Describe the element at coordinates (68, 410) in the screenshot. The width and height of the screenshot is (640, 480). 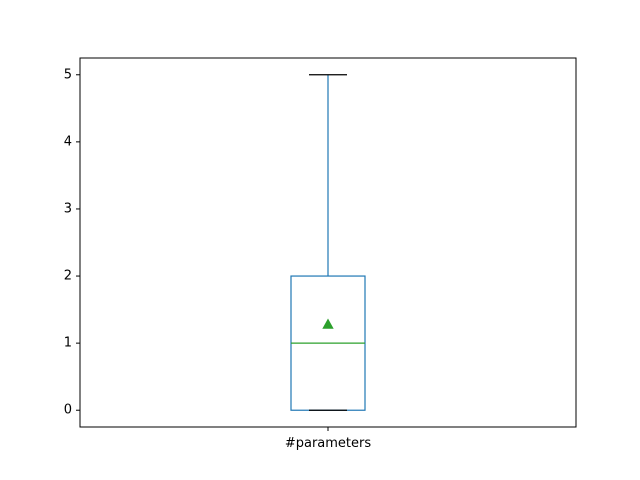
I see `y-tick-label-0: 0` at that location.